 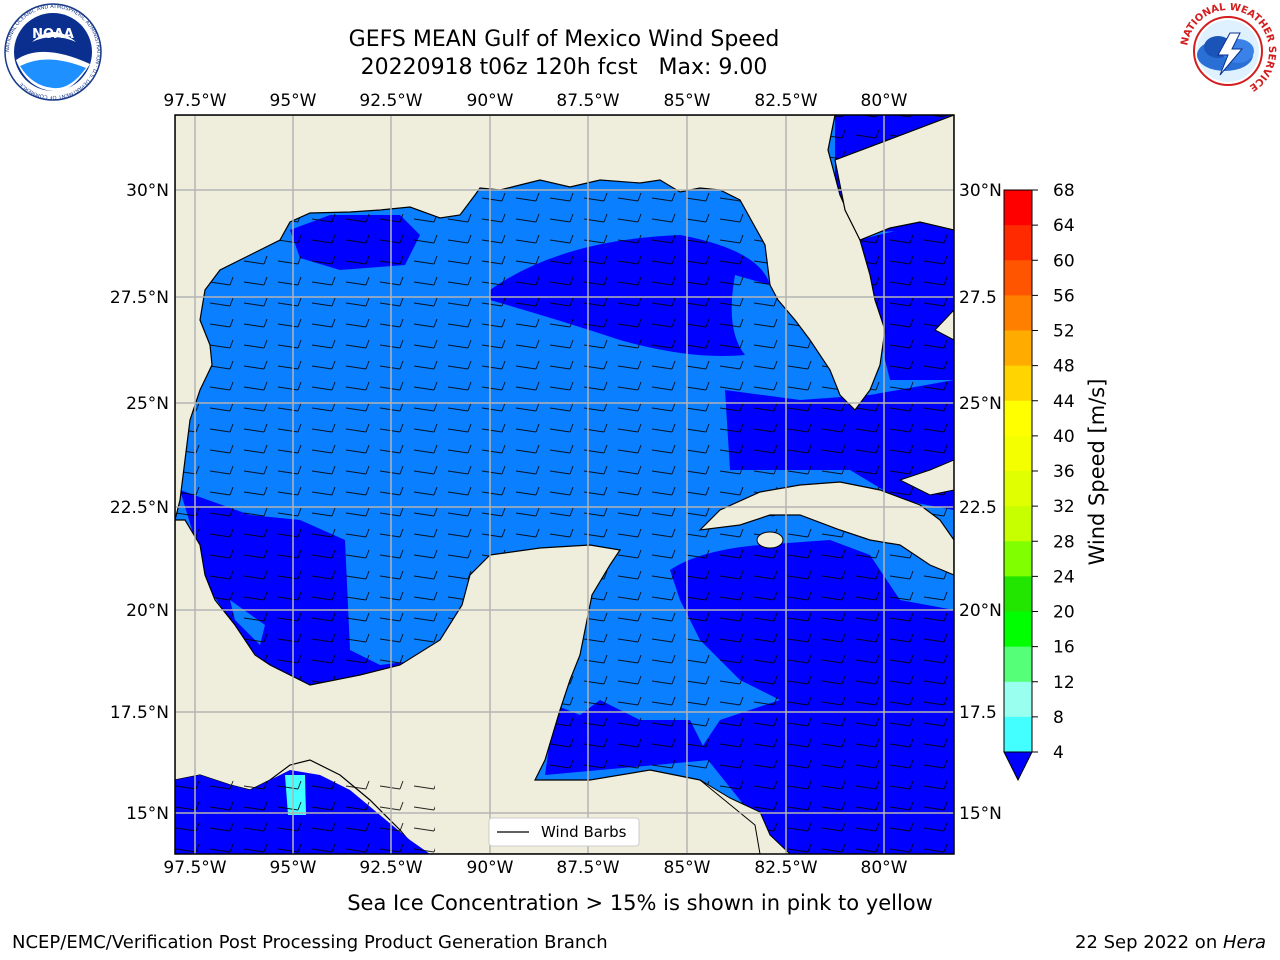 I want to click on lon-label-bottom: 82.5°W, so click(x=785, y=868).